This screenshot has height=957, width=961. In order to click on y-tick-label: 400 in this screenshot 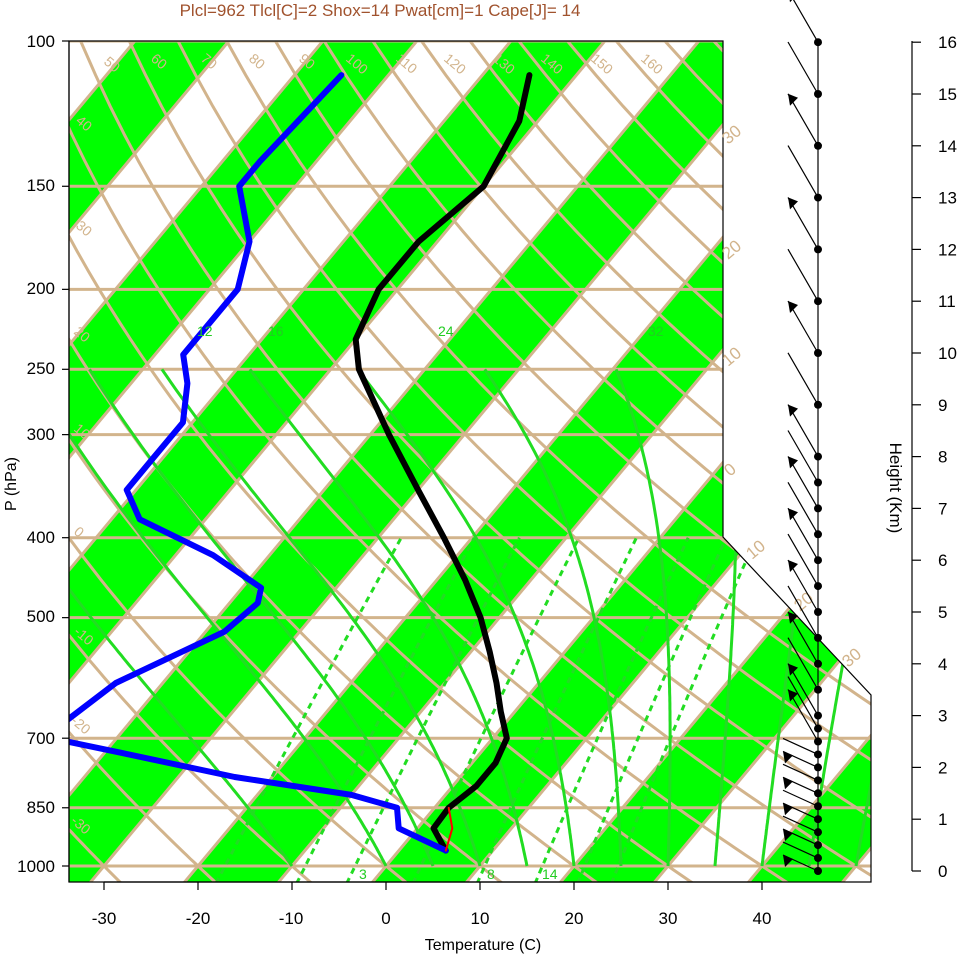, I will do `click(41, 537)`.